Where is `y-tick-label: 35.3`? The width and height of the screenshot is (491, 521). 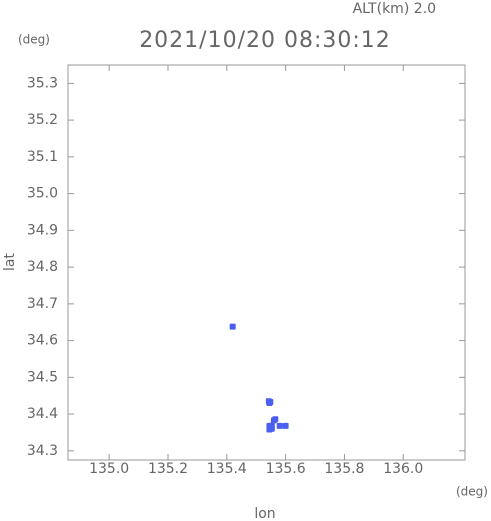 y-tick-label: 35.3 is located at coordinates (42, 83).